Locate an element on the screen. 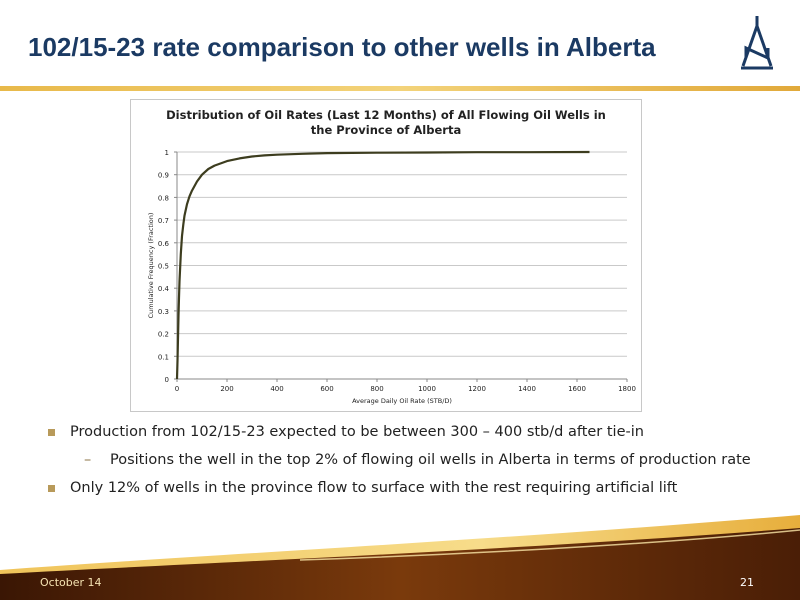 The image size is (800, 600). y-tick-label: 0.8 is located at coordinates (163, 198).